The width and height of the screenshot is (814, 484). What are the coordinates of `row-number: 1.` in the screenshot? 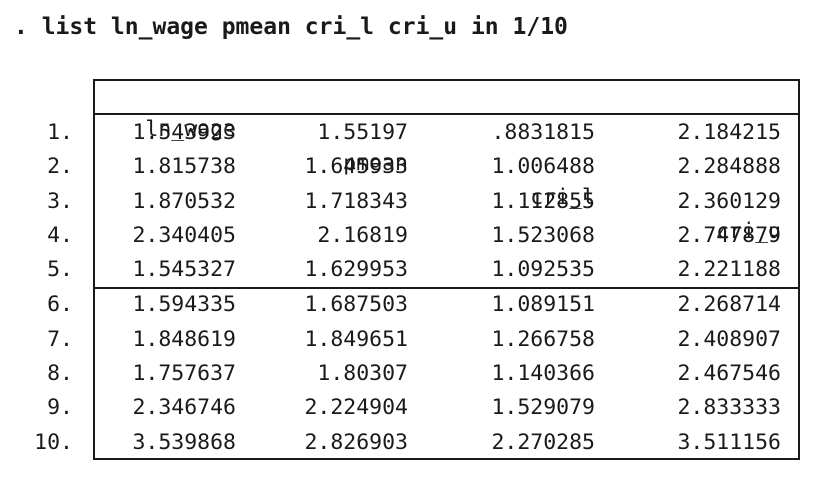 It's located at (60, 132).